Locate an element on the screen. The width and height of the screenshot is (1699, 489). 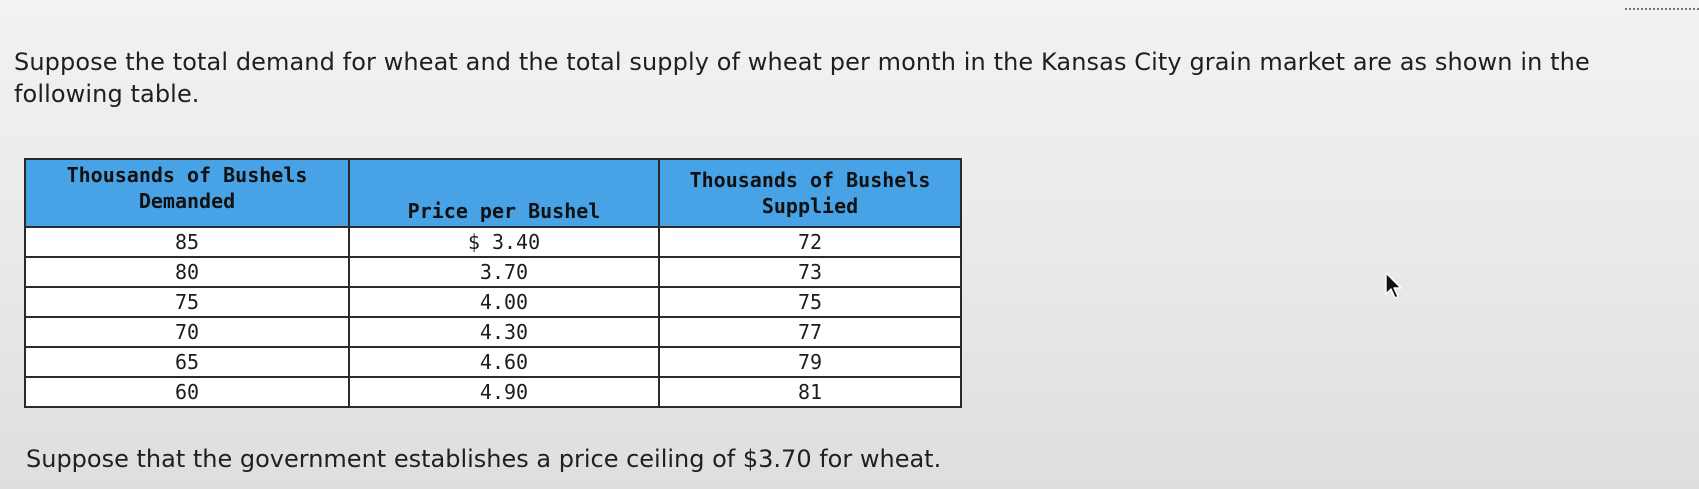
cell-supplied: 72 is located at coordinates (810, 242).